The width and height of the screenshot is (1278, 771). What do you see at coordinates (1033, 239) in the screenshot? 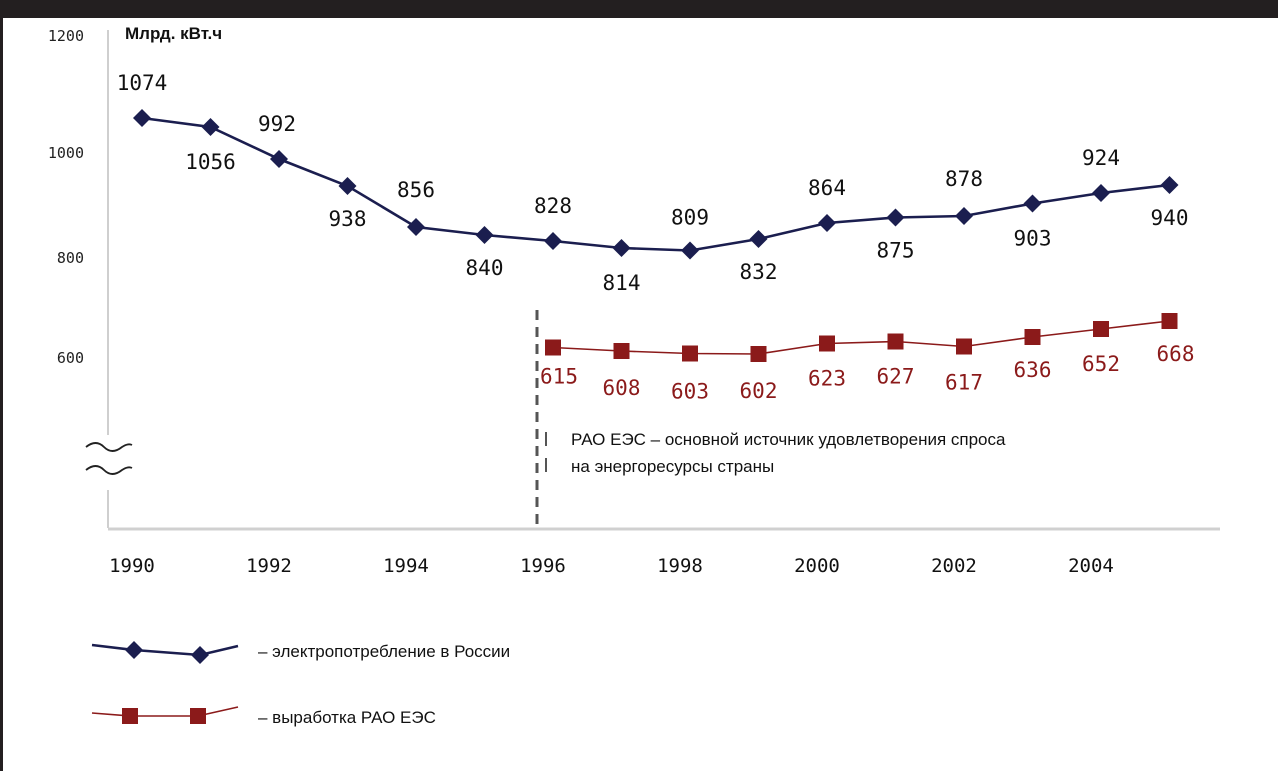
I see `data-label: 903` at bounding box center [1033, 239].